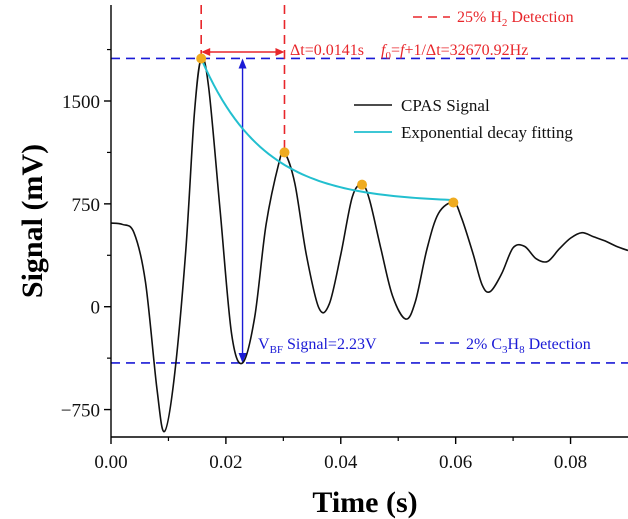  What do you see at coordinates (96, 308) in the screenshot?
I see `y-tick-label-1: 0` at bounding box center [96, 308].